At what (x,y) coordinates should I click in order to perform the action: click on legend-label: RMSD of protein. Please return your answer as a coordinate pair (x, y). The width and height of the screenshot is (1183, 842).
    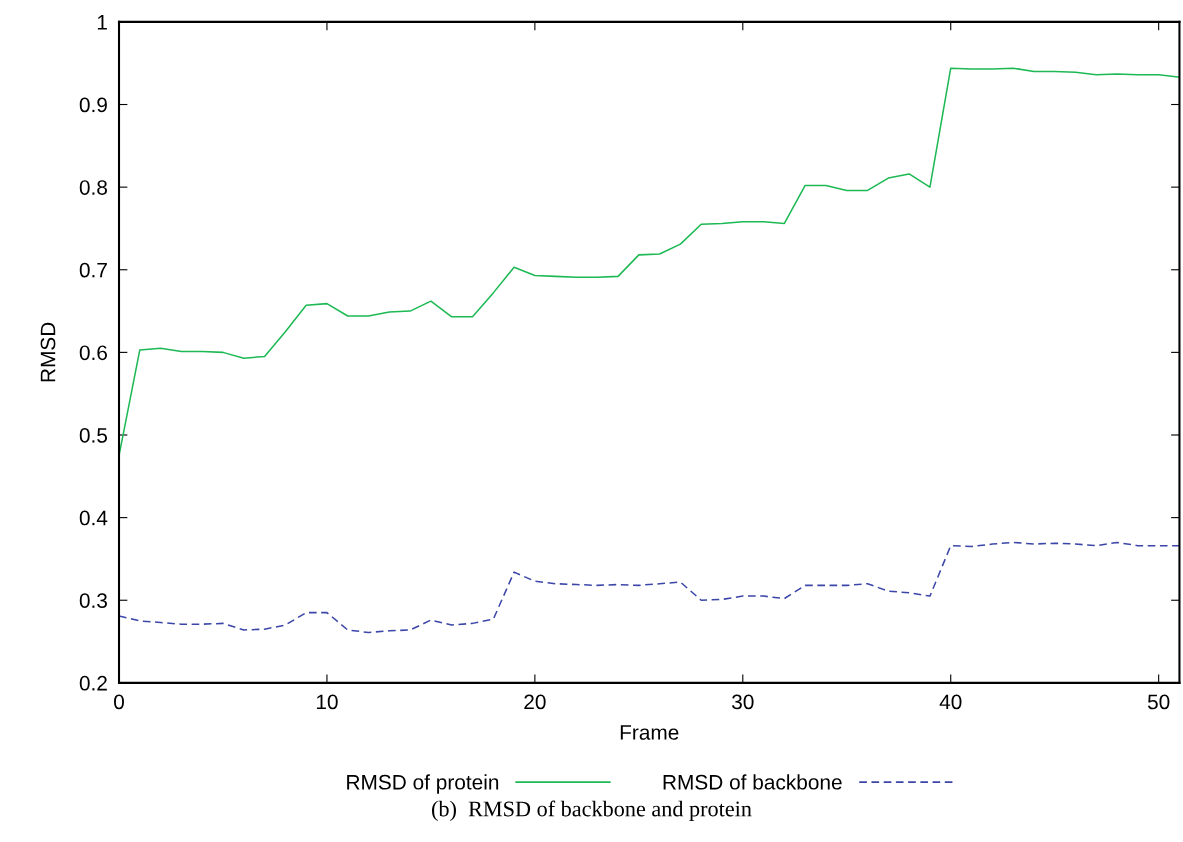
    Looking at the image, I should click on (423, 784).